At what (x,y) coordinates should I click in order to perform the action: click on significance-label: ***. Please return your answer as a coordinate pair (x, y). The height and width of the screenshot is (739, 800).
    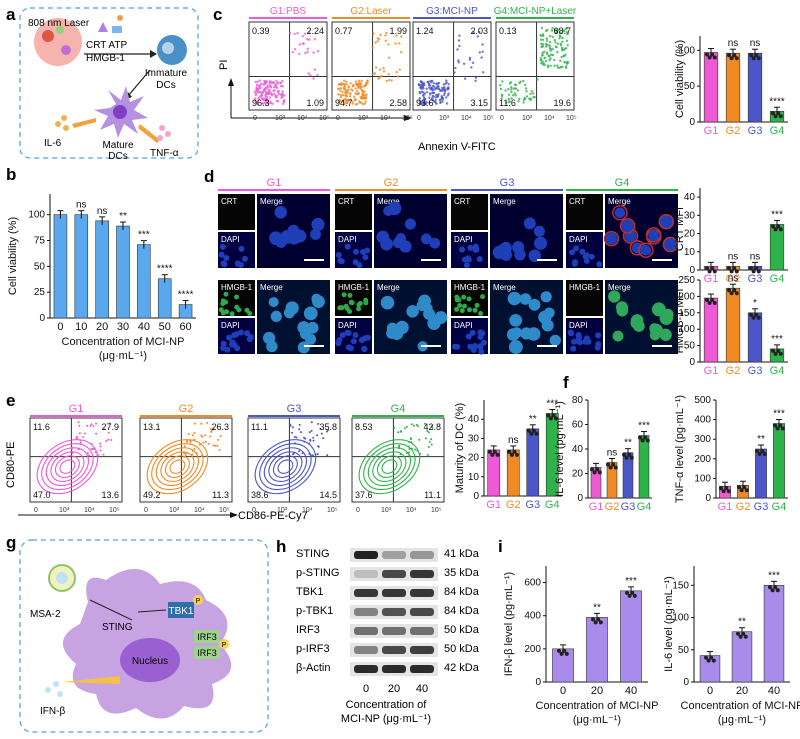
    Looking at the image, I should click on (644, 426).